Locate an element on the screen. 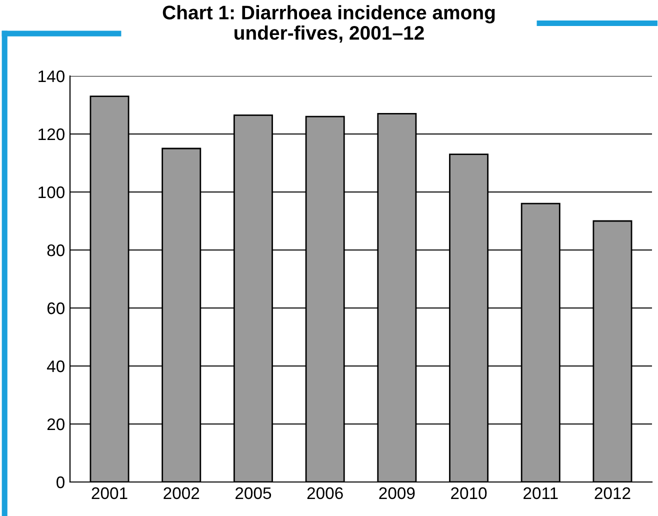  y-tick-label: 140 is located at coordinates (51, 76).